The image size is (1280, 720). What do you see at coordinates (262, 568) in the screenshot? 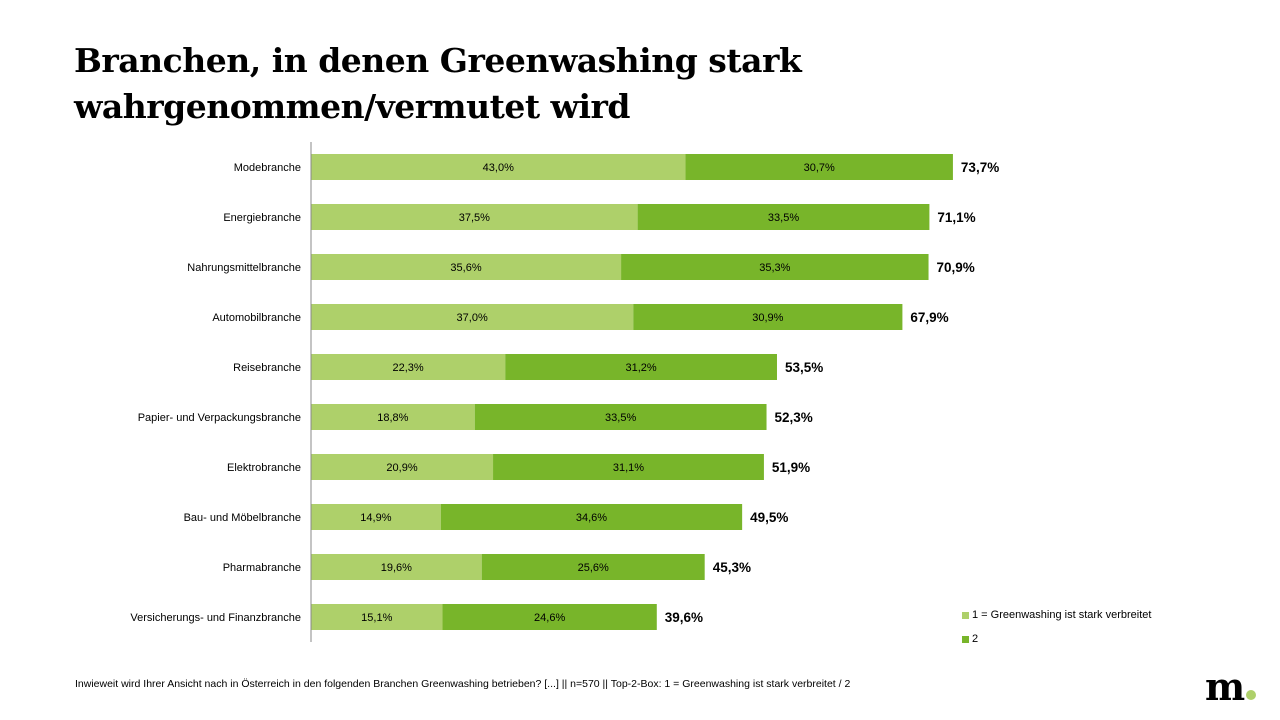
I see `category-label: Pharmabranche` at bounding box center [262, 568].